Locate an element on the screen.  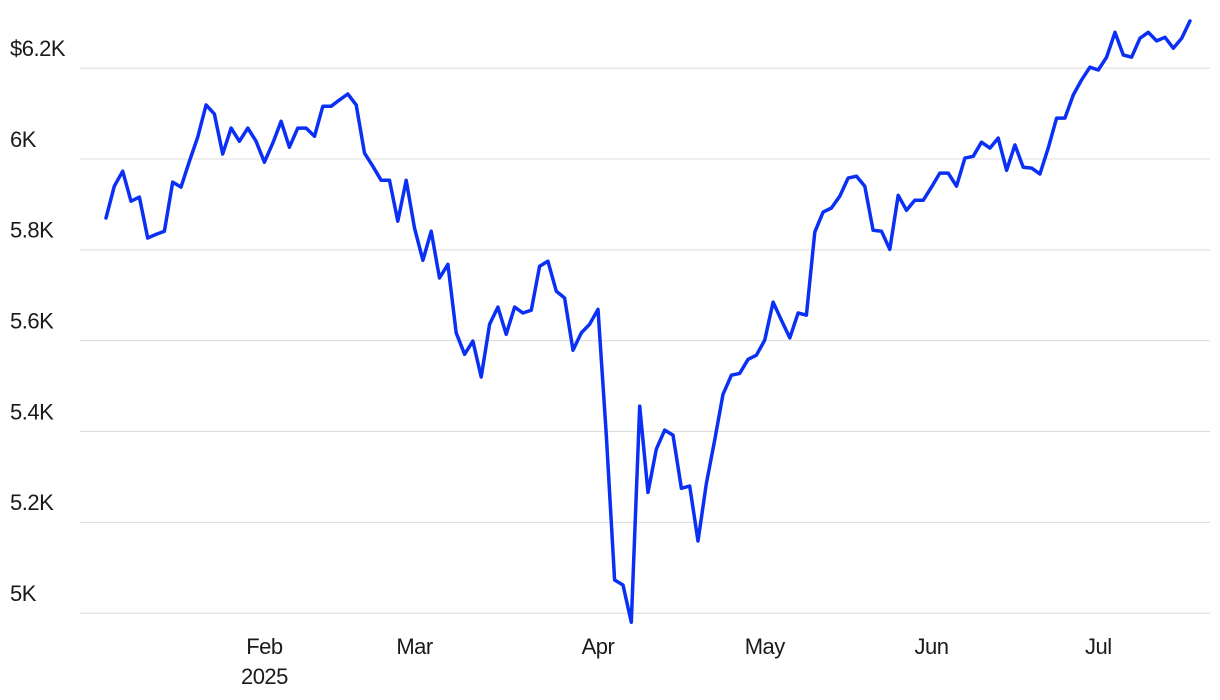
y-tick-label: 5.8K is located at coordinates (32, 230).